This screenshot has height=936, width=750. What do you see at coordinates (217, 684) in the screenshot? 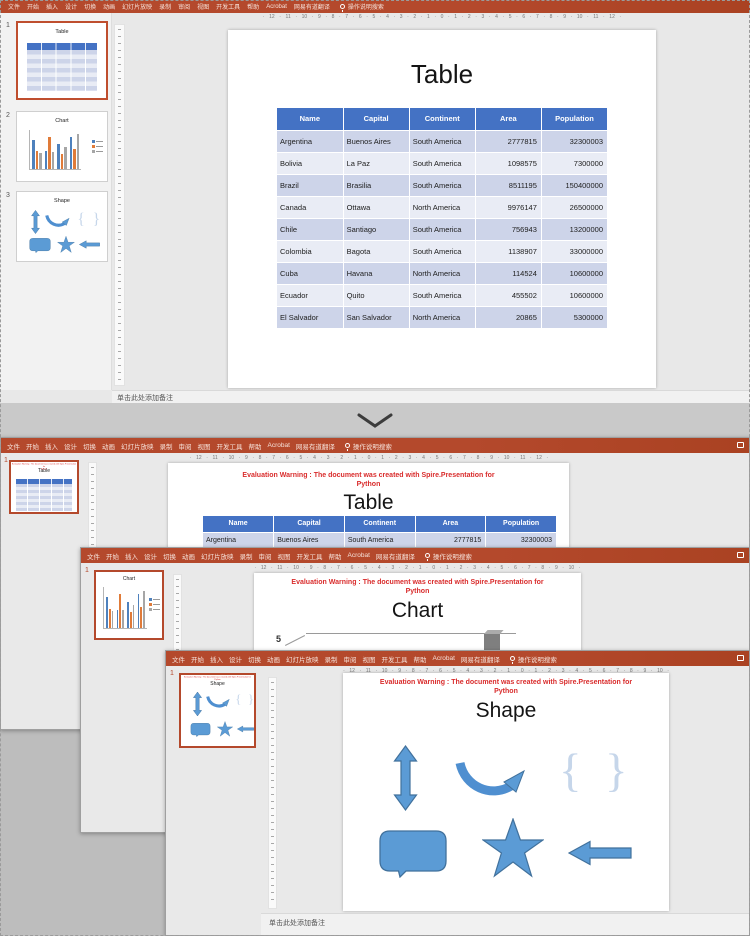
I see `thumb-title: Shape` at bounding box center [217, 684].